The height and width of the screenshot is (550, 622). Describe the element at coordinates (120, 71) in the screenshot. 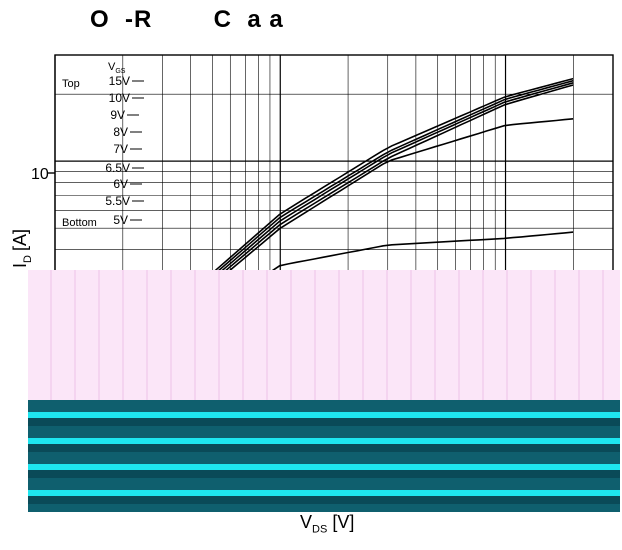

I see `legend-header-sub: GS` at that location.